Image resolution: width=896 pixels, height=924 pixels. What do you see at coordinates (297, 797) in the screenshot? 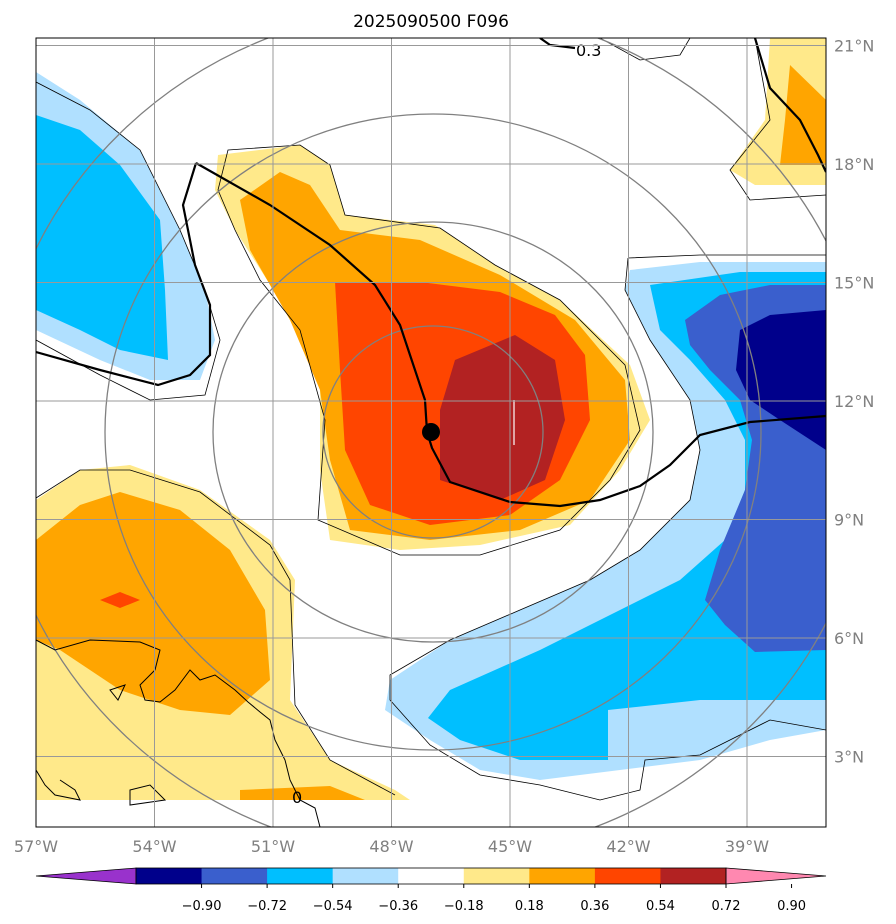
I see `coast-label: 0` at bounding box center [297, 797].